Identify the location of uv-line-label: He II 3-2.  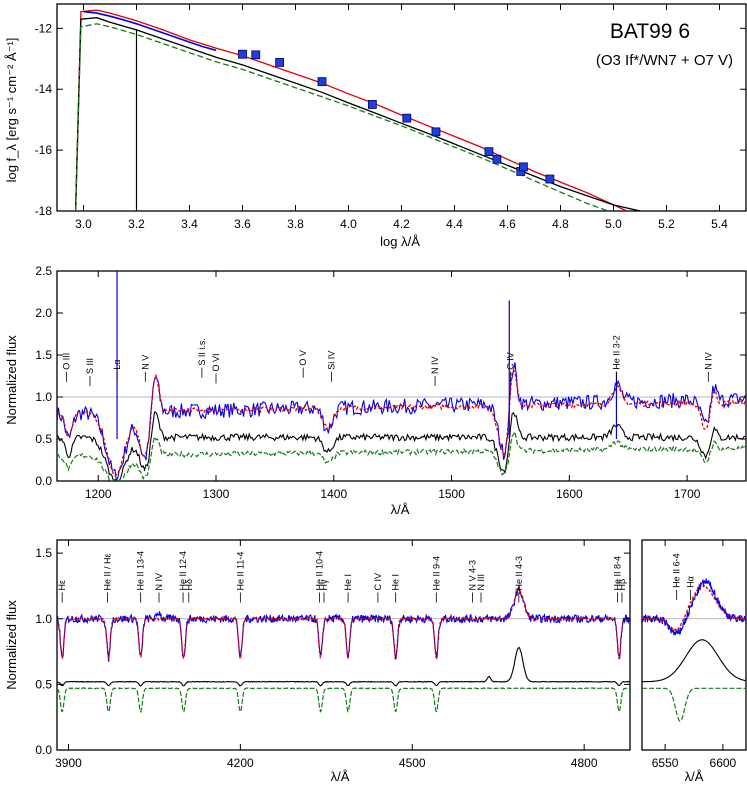
(616, 352).